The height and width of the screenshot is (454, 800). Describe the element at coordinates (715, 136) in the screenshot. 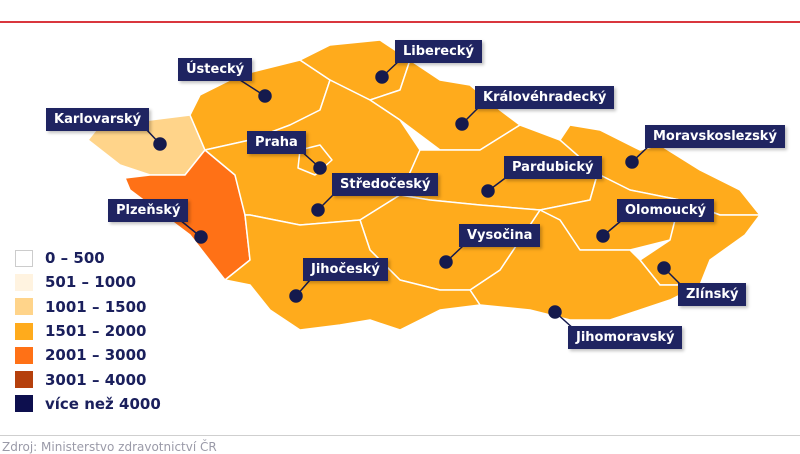

I see `label-moravskoslezsky: Moravskoslezský` at that location.